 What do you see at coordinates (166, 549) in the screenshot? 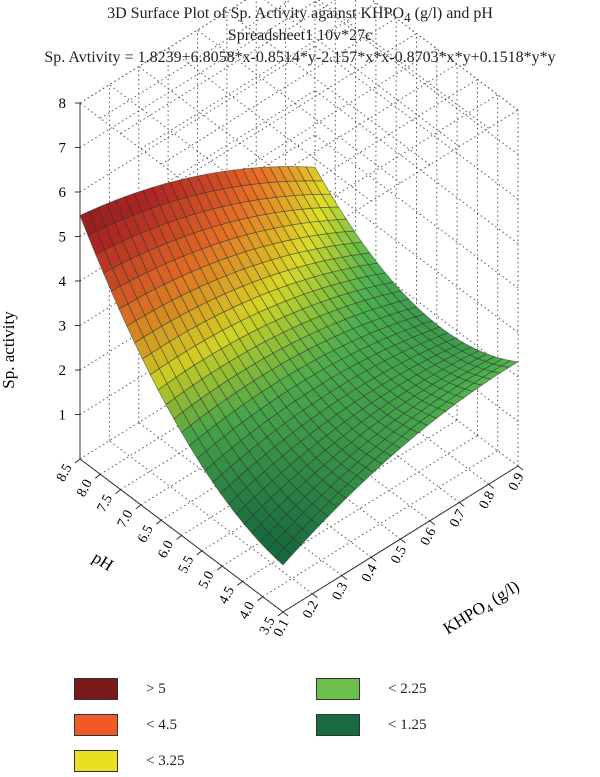
I see `y-tick-label: 6.0` at bounding box center [166, 549].